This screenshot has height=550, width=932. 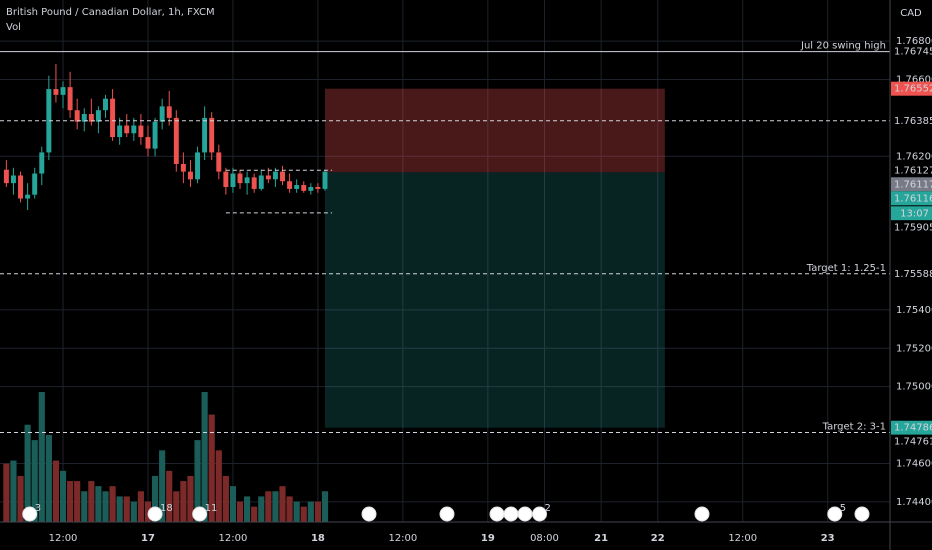 I want to click on price-label: 1.76385, so click(x=913, y=121).